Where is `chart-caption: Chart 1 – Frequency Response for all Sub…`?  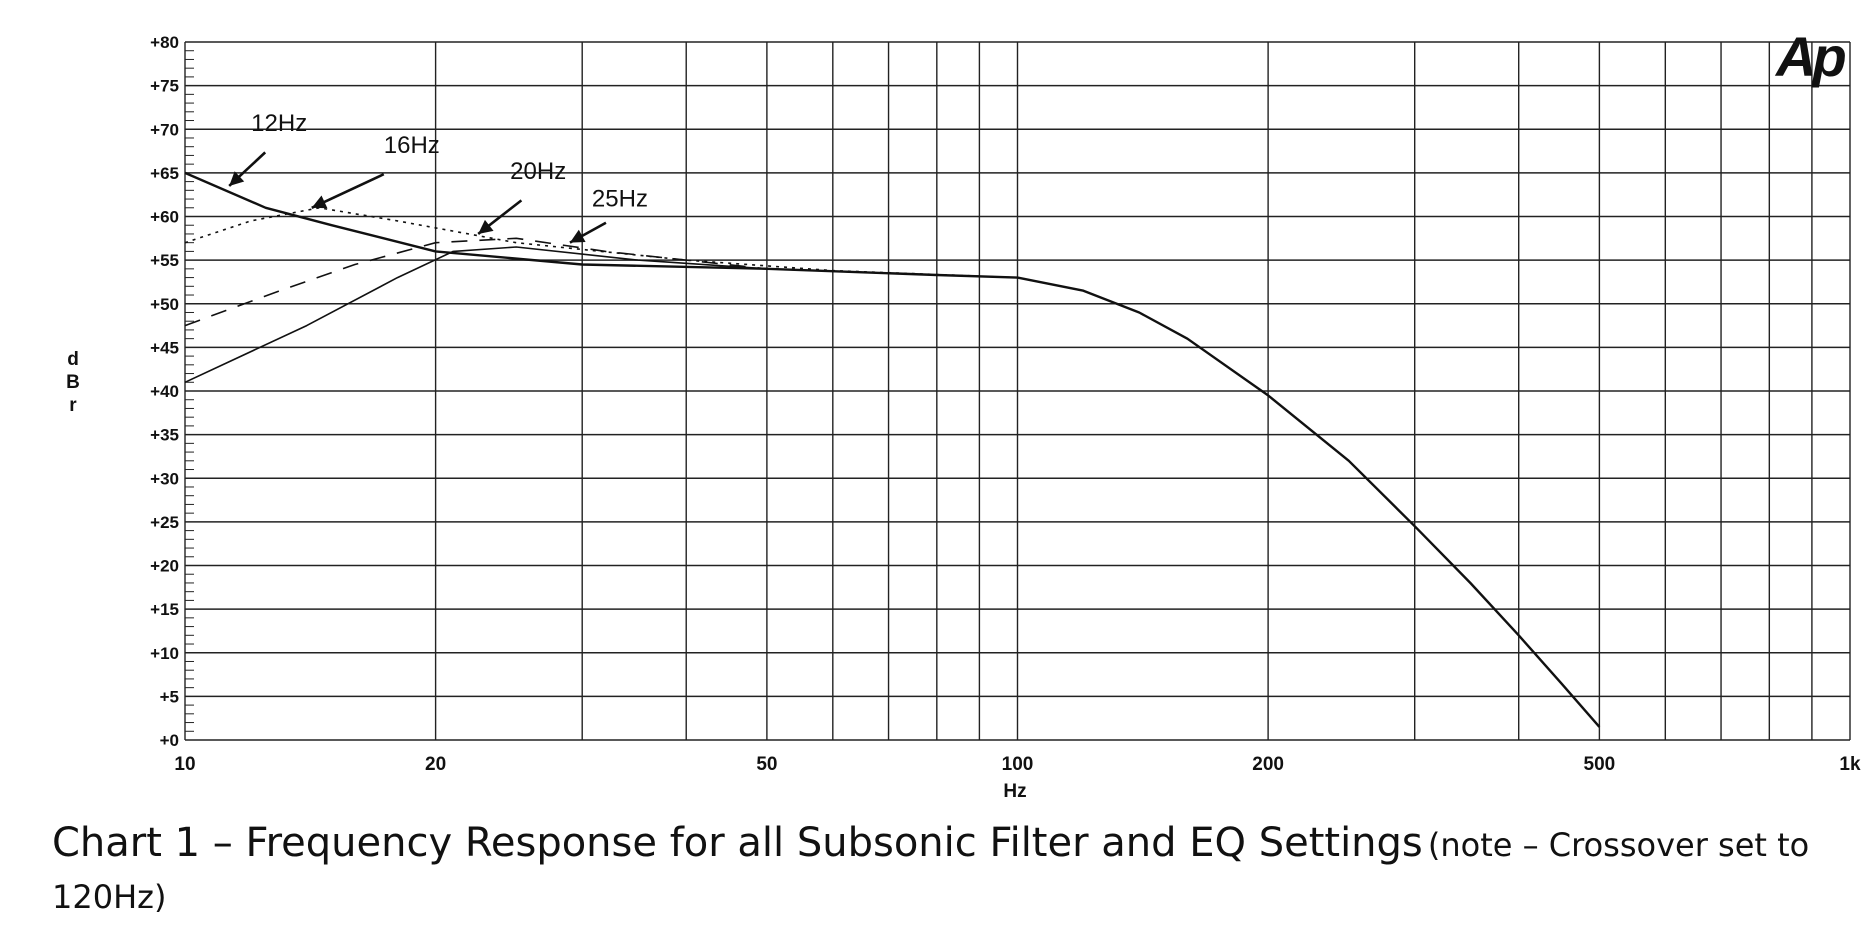 chart-caption: Chart 1 – Frequency Response for all Sub… is located at coordinates (947, 873).